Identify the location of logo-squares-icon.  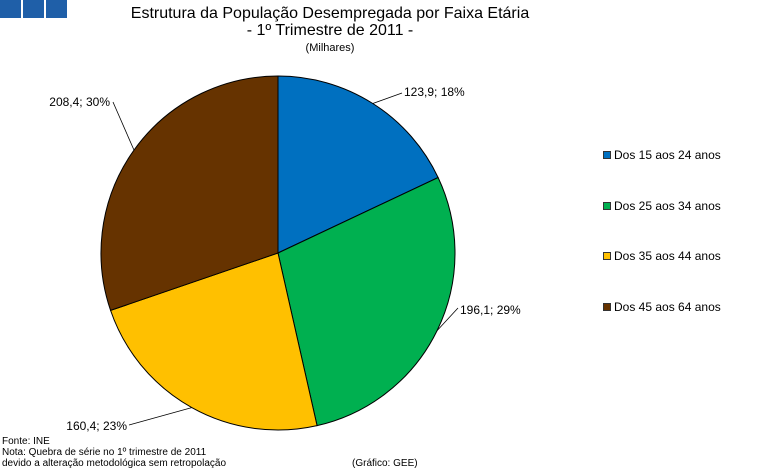
(33, 9).